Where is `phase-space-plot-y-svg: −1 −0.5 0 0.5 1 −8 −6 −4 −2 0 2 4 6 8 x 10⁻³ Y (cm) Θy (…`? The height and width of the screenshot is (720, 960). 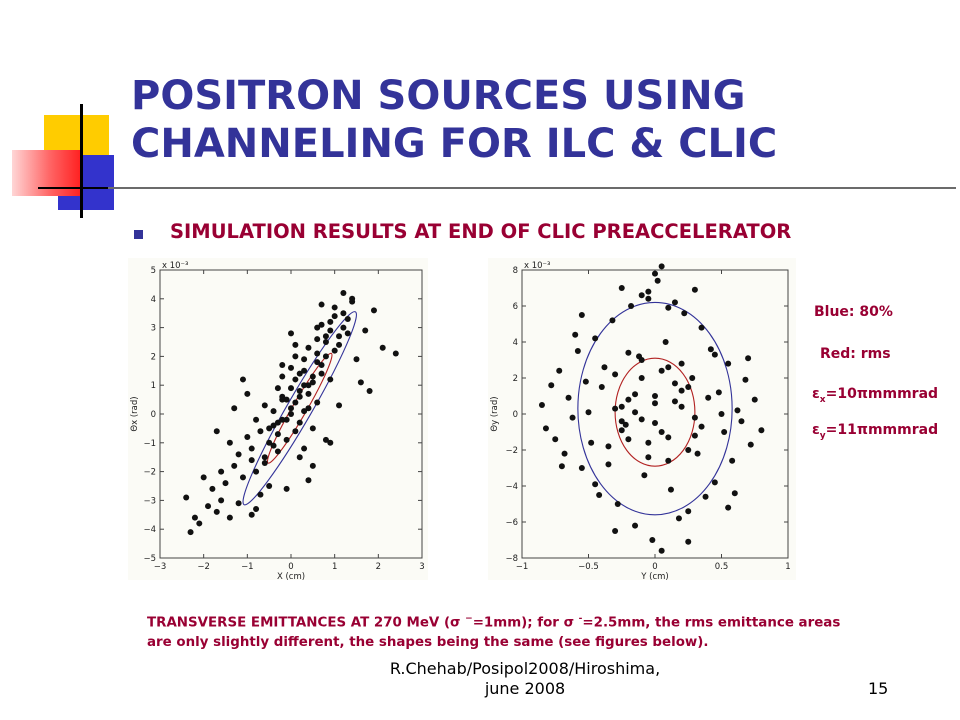
phase-space-plot-y-svg: −1 −0.5 0 0.5 1 −8 −6 −4 −2 0 2 4 6 8 x 10⁻³ Y (cm) Θy (… is located at coordinates (640, 420).